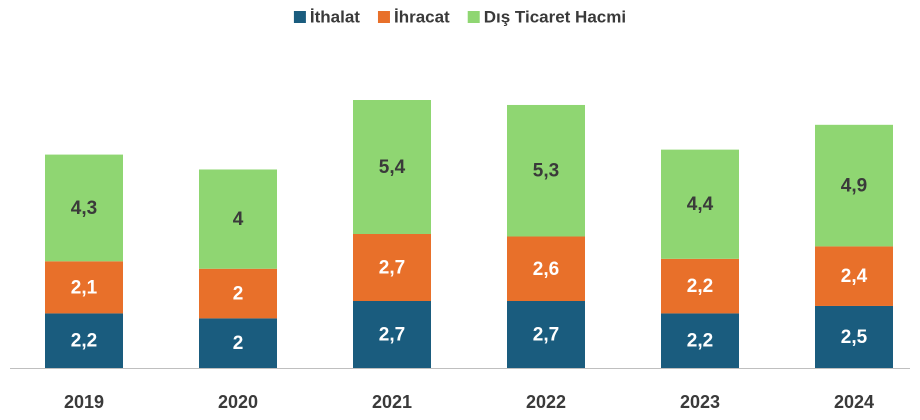 The width and height of the screenshot is (920, 420). I want to click on value-label: 2,5, so click(854, 337).